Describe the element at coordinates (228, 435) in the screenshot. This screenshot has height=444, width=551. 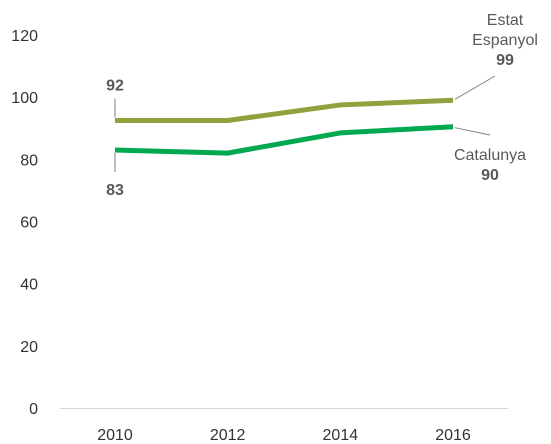
I see `x-tick-label: 2012` at that location.